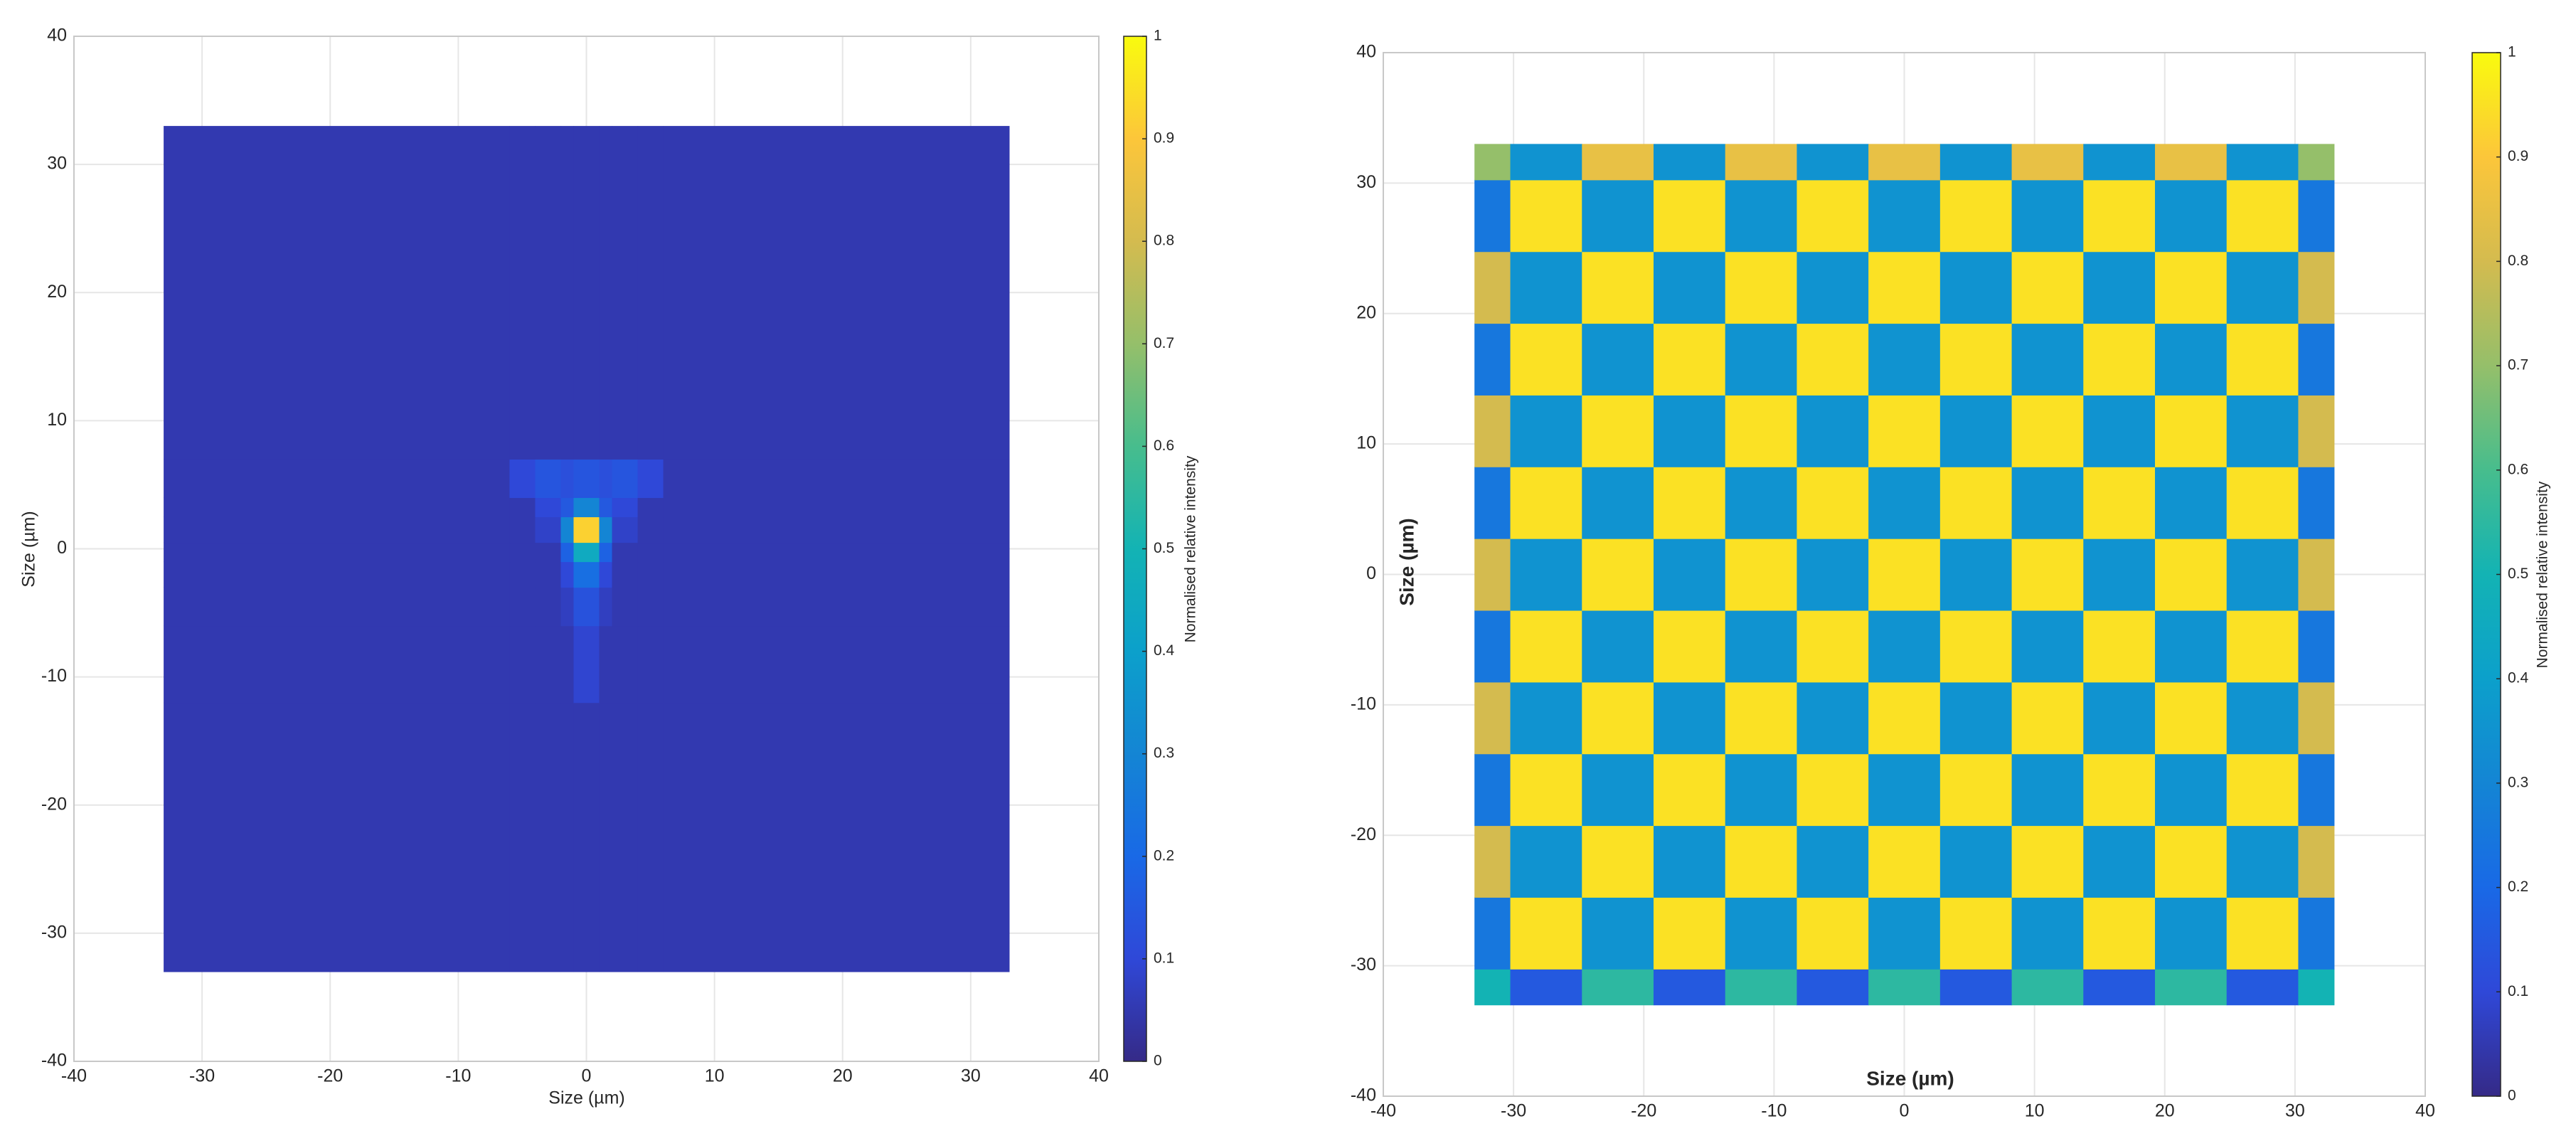 The image size is (2576, 1141). I want to click on x-tick-label: 30, so click(971, 1076).